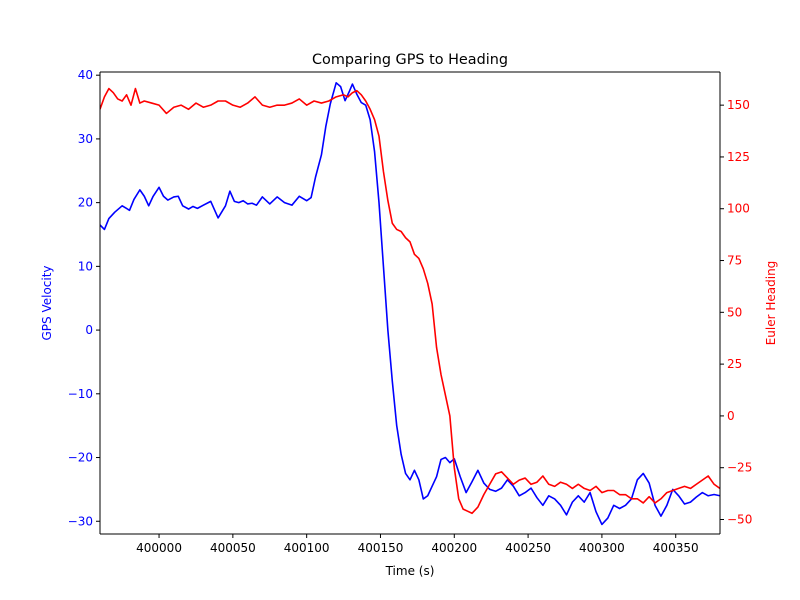 The width and height of the screenshot is (800, 600). Describe the element at coordinates (159, 548) in the screenshot. I see `x-tick-label: 400000` at that location.